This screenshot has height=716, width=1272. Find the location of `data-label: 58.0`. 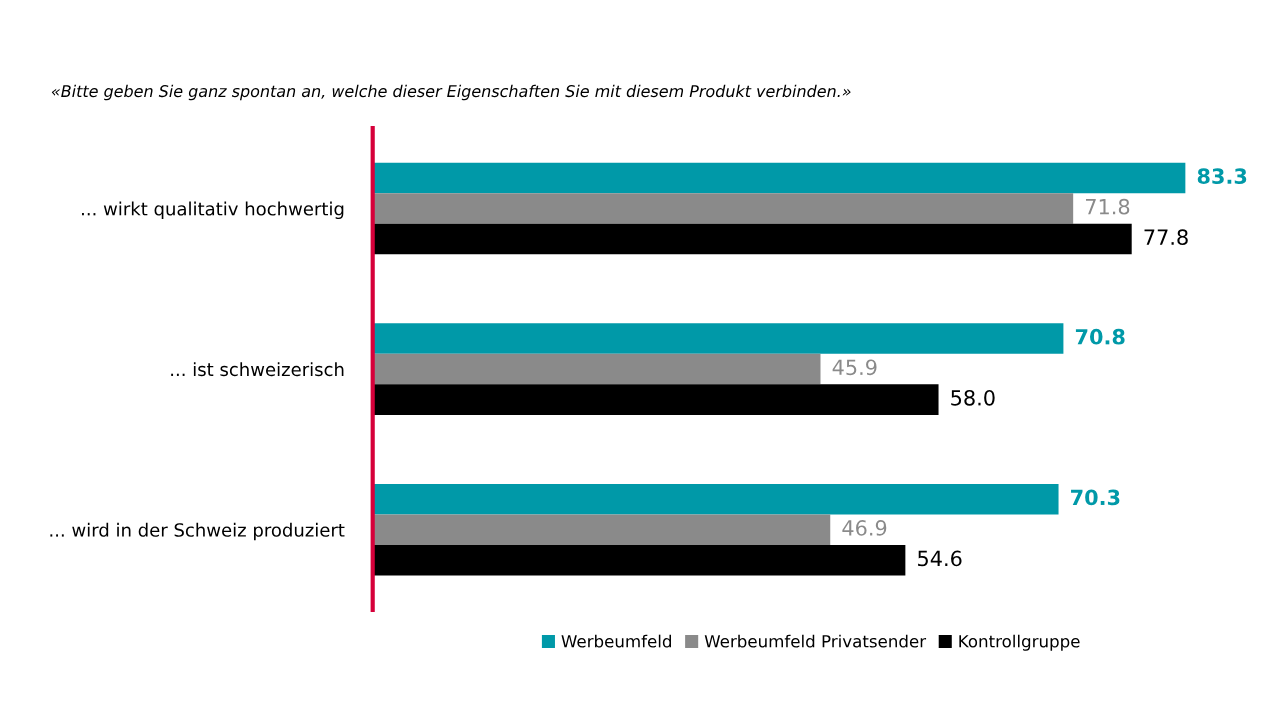

data-label: 58.0 is located at coordinates (973, 397).